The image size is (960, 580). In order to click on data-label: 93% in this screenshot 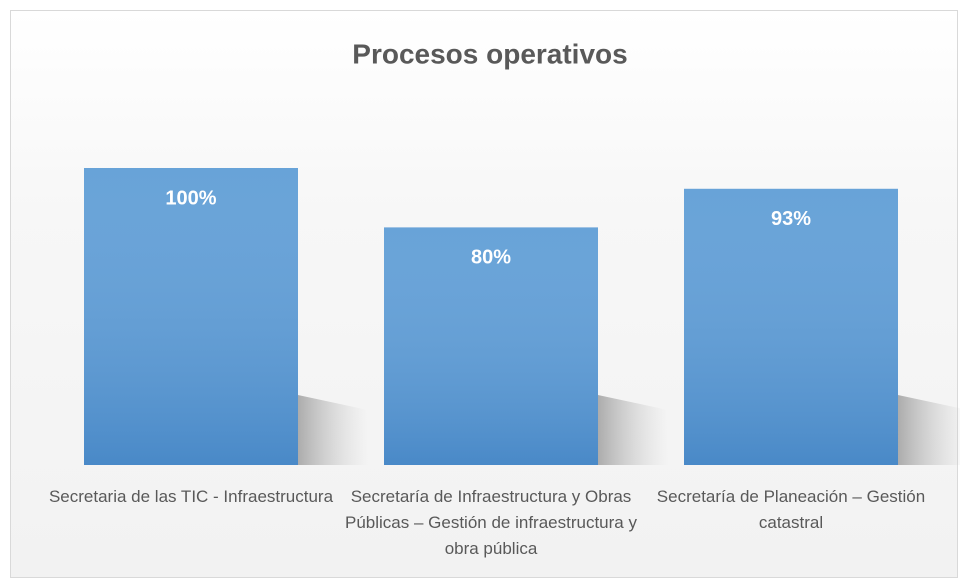, I will do `click(791, 219)`.